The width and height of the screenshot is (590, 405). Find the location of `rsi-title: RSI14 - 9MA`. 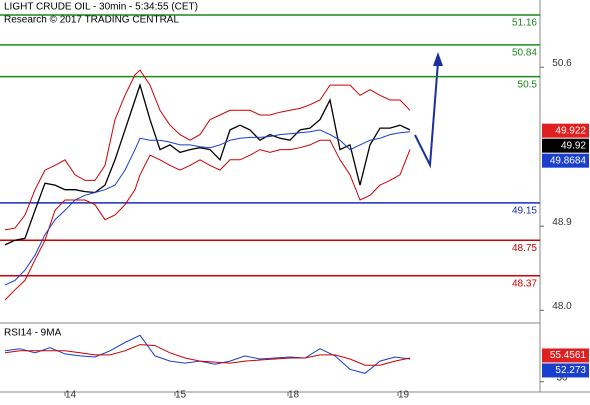

rsi-title: RSI14 - 9MA is located at coordinates (33, 333).